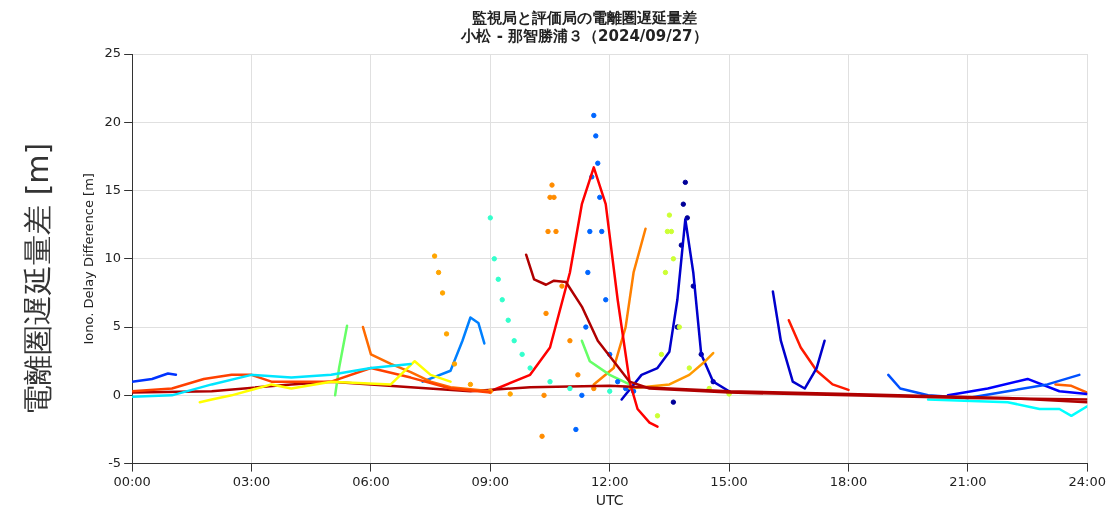 The image size is (1109, 510). Describe the element at coordinates (117, 326) in the screenshot. I see `y-tick-label: 5` at that location.